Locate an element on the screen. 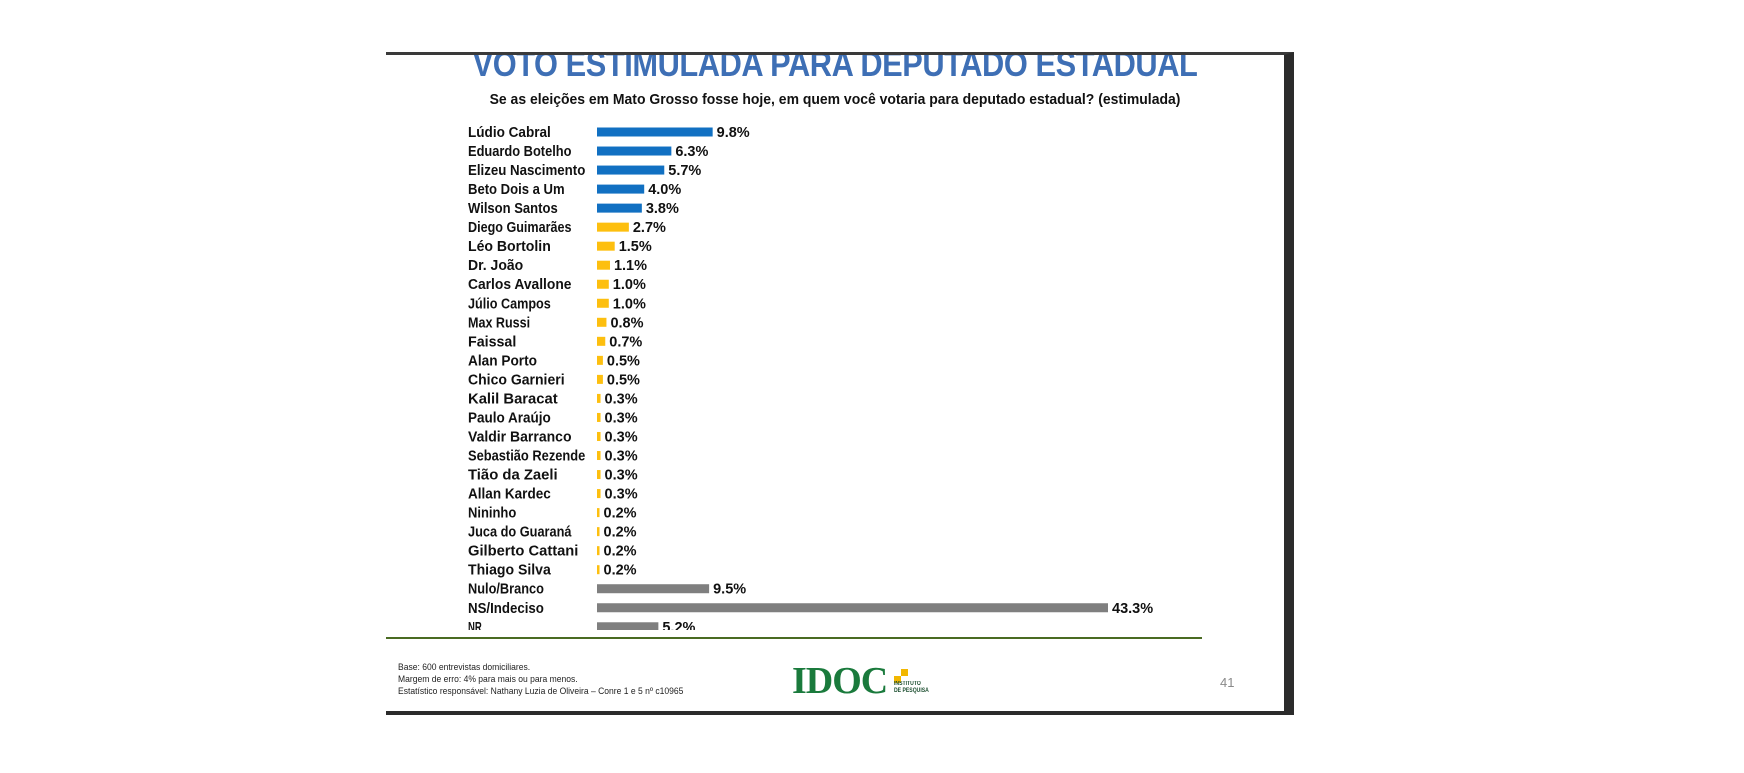 The width and height of the screenshot is (1744, 773). logo-squares-icon is located at coordinates (901, 676).